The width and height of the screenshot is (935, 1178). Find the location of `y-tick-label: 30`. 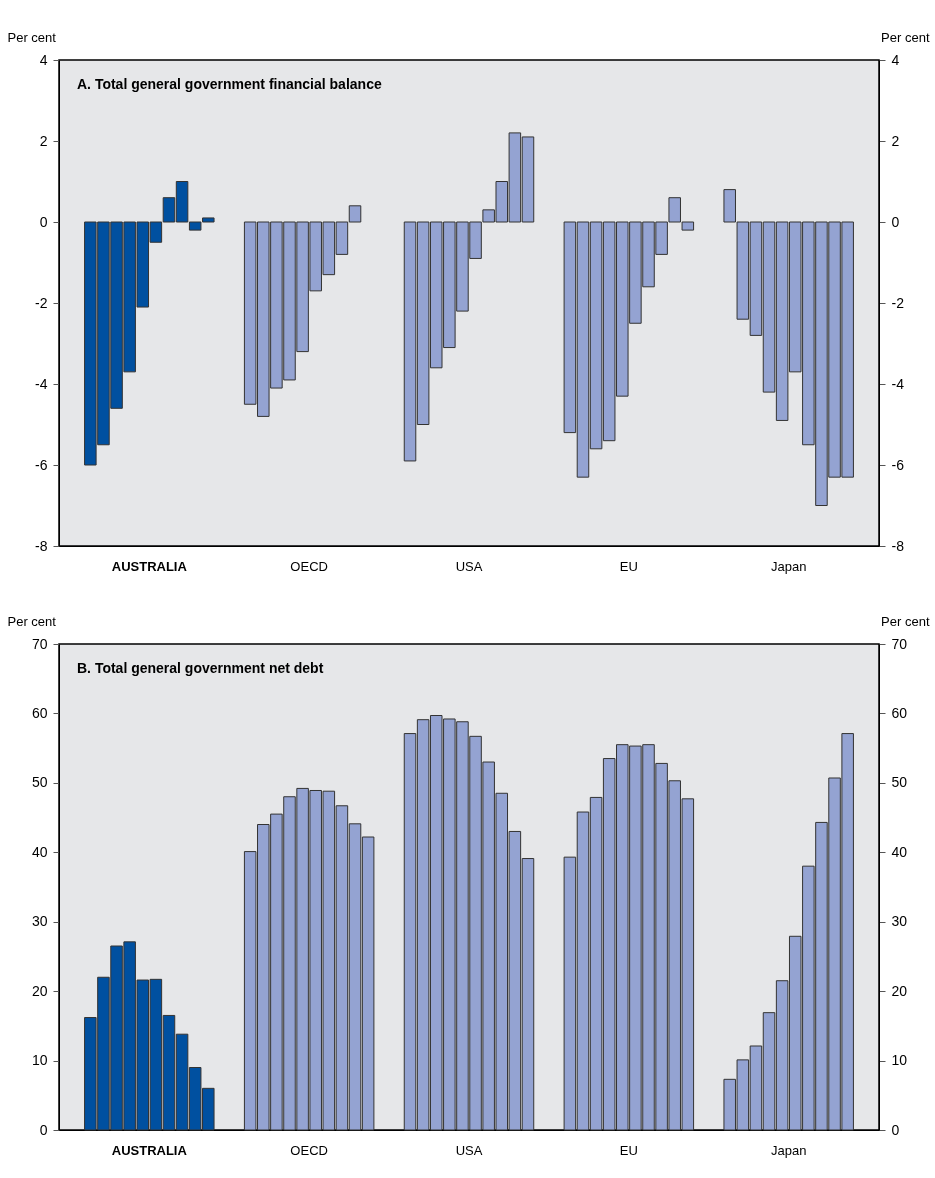

y-tick-label: 30 is located at coordinates (39, 921).